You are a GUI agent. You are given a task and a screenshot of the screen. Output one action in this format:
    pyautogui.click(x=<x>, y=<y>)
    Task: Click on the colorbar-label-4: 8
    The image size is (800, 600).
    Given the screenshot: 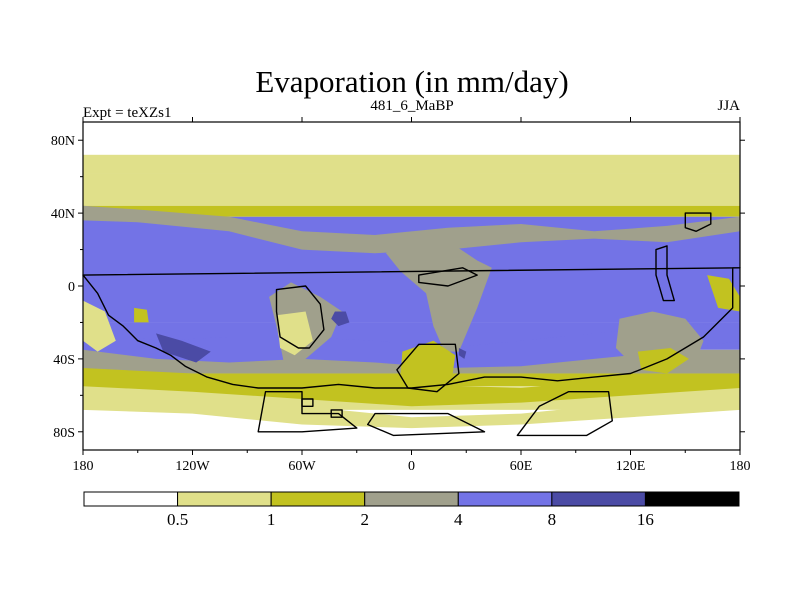 What is the action you would take?
    pyautogui.click(x=552, y=519)
    